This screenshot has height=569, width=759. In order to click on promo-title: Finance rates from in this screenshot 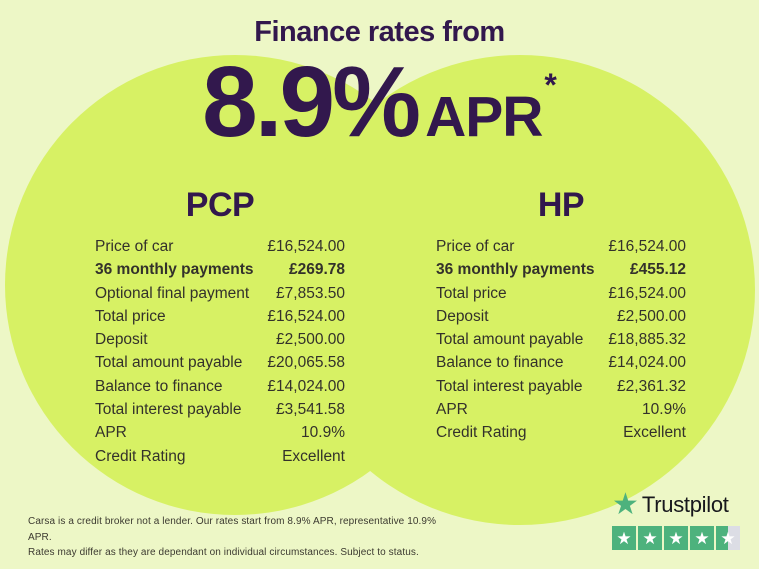, I will do `click(379, 32)`.